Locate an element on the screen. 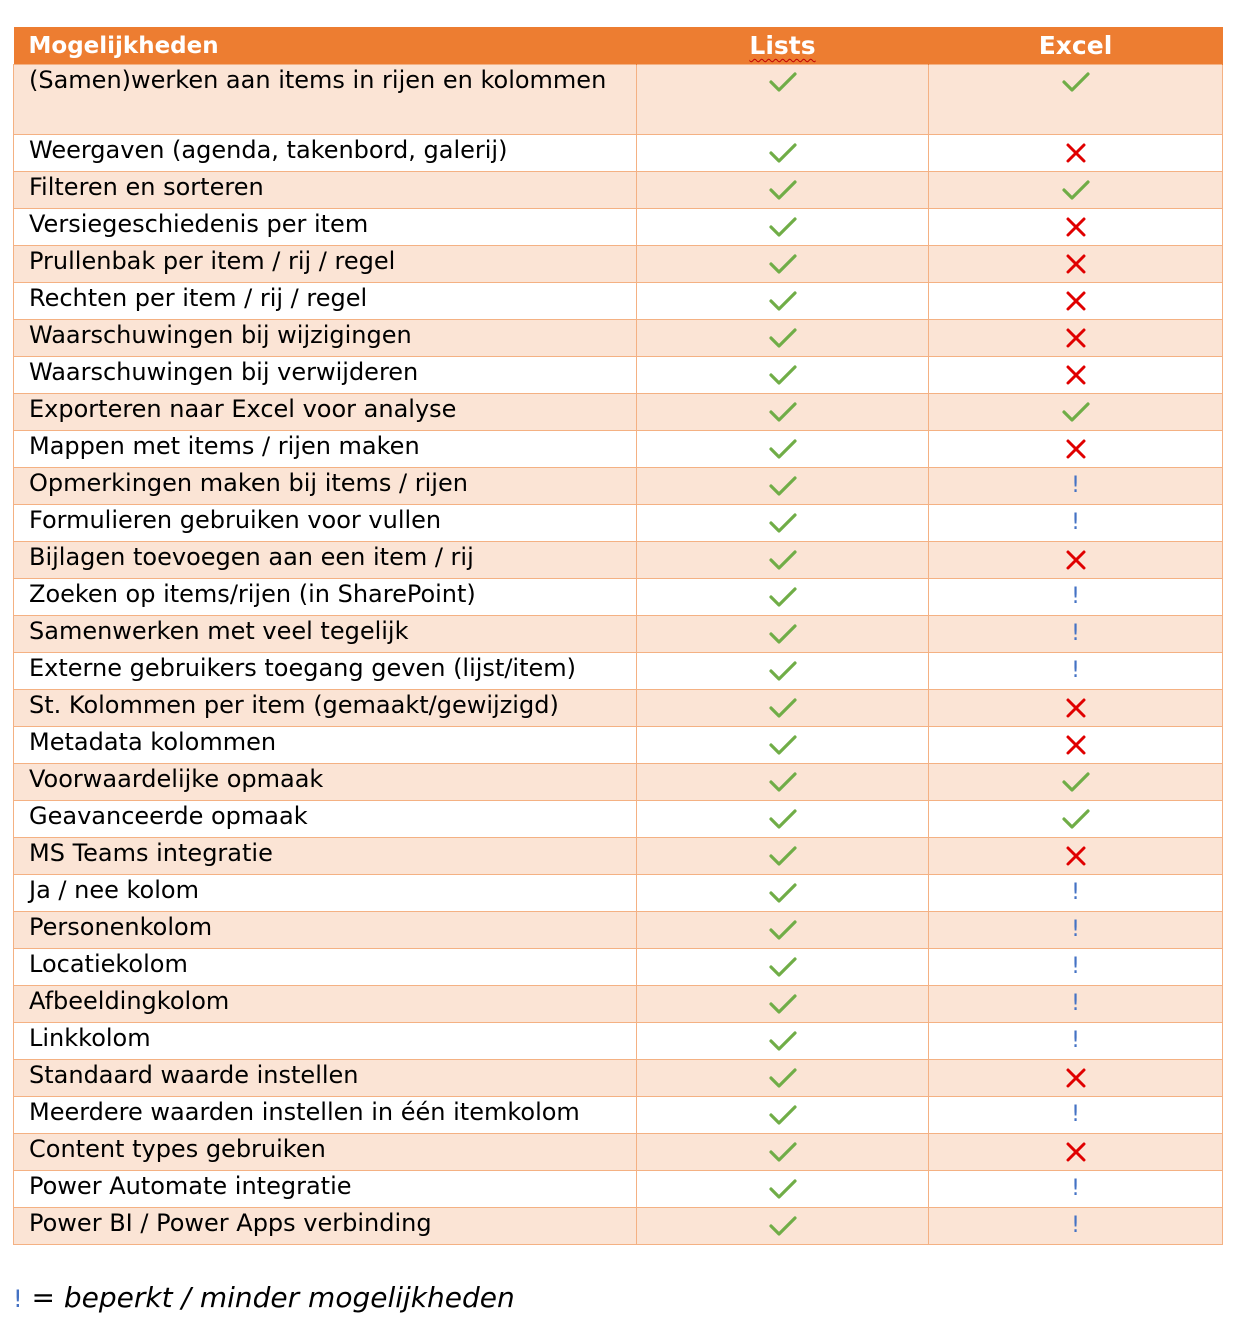  table-row: Metadata kolommen is located at coordinates (618, 745).